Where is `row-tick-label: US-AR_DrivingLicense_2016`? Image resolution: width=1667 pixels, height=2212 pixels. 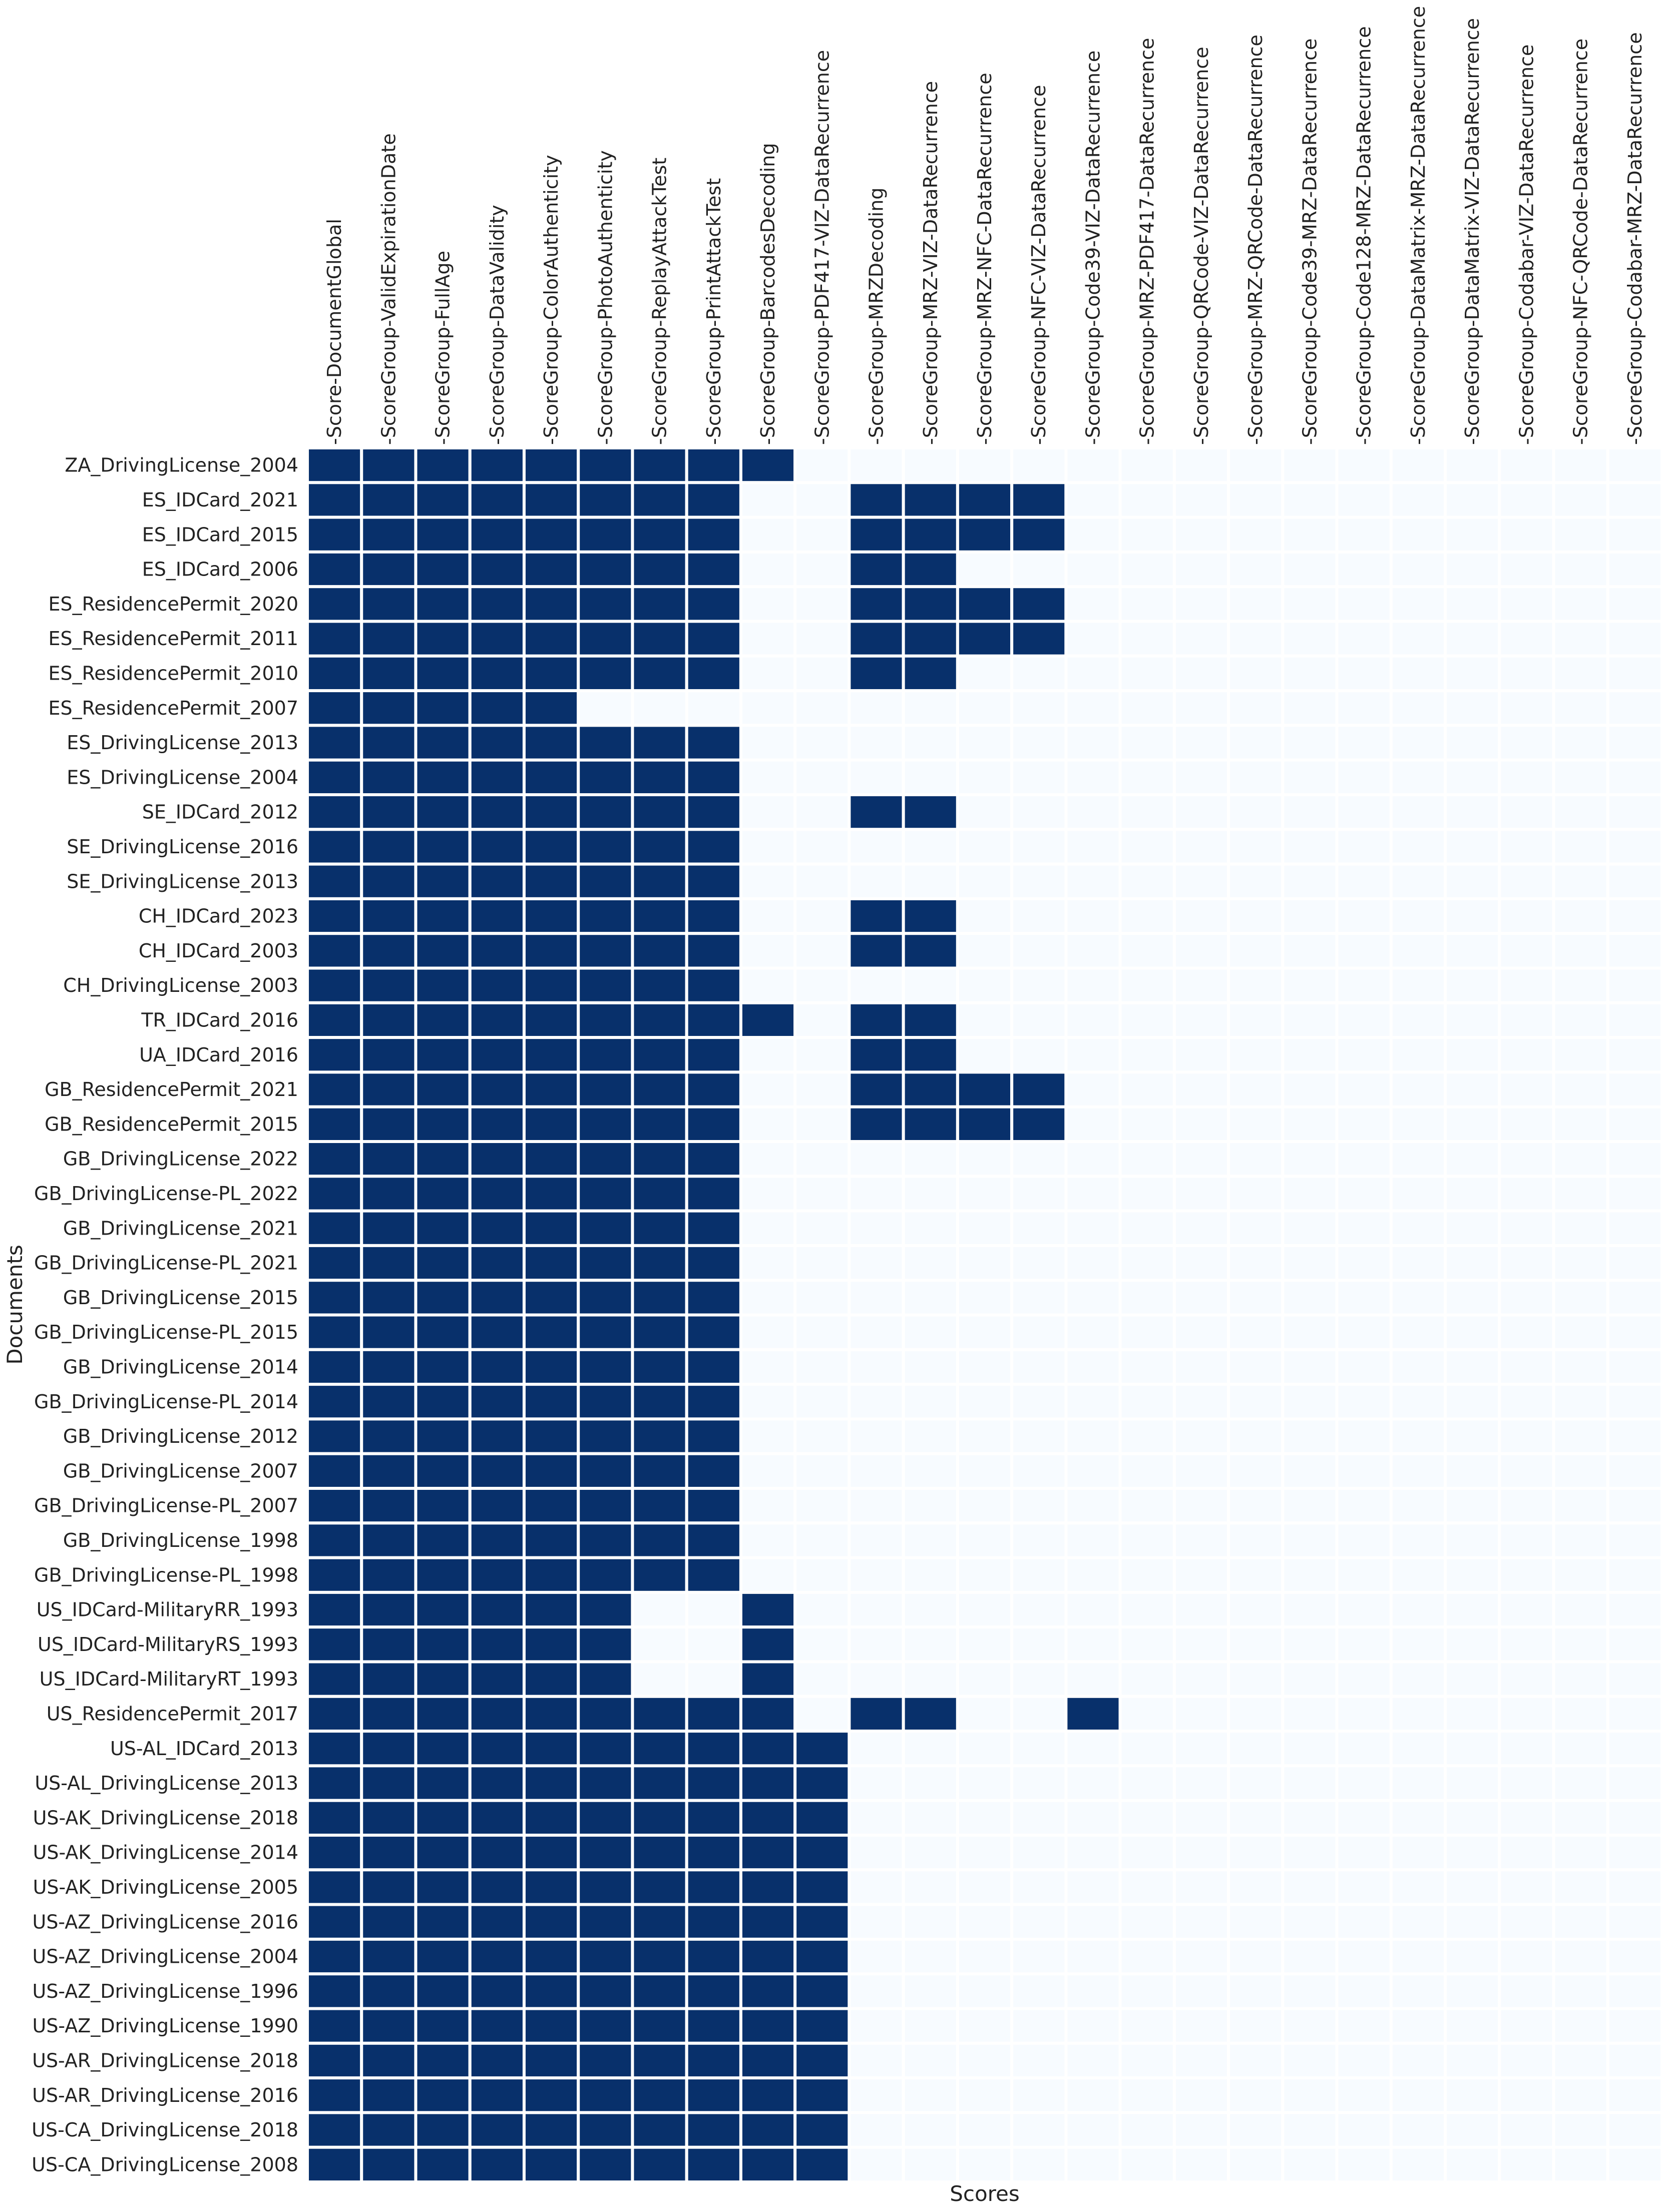 row-tick-label: US-AR_DrivingLicense_2016 is located at coordinates (165, 2095).